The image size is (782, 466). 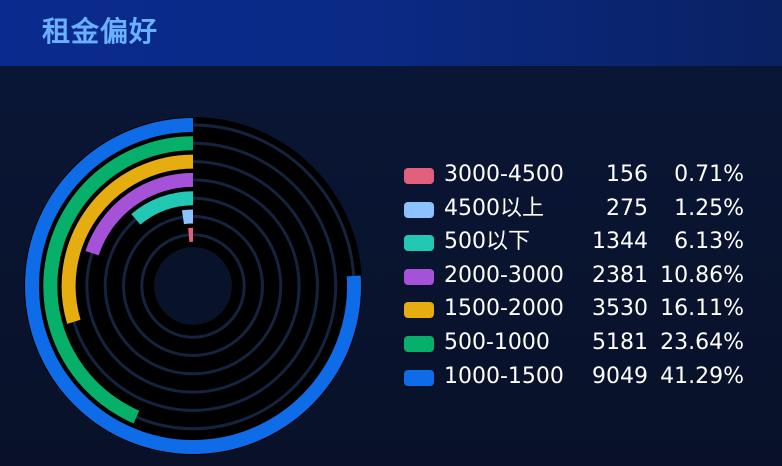 I want to click on legend-label: 2000-3000, so click(x=504, y=275).